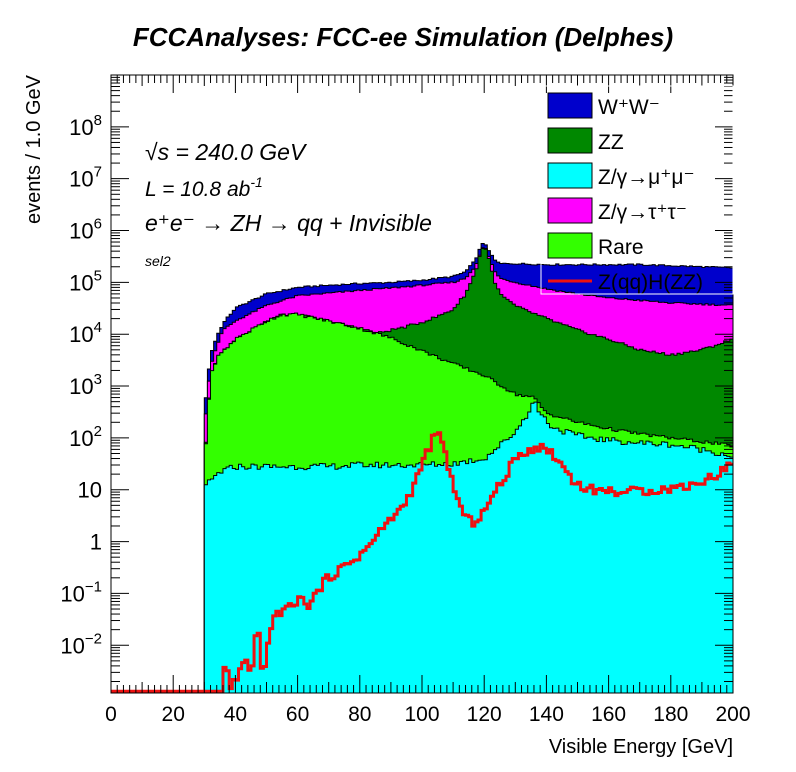  I want to click on legend-frame, so click(637, 190).